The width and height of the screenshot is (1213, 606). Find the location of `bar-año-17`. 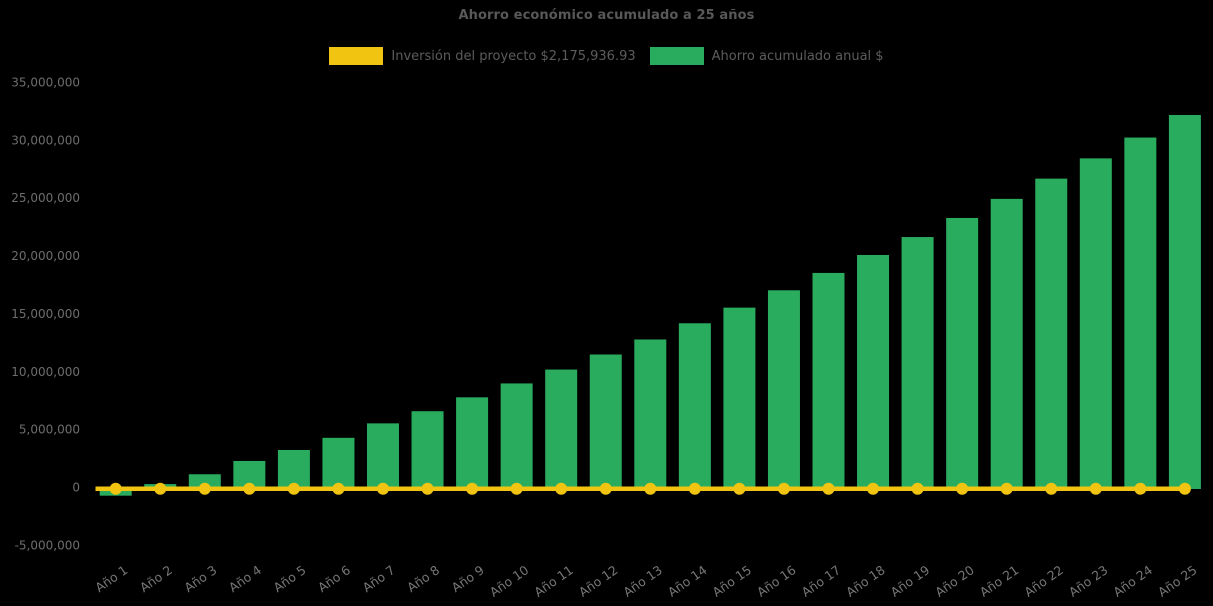

bar-año-17 is located at coordinates (828, 380).